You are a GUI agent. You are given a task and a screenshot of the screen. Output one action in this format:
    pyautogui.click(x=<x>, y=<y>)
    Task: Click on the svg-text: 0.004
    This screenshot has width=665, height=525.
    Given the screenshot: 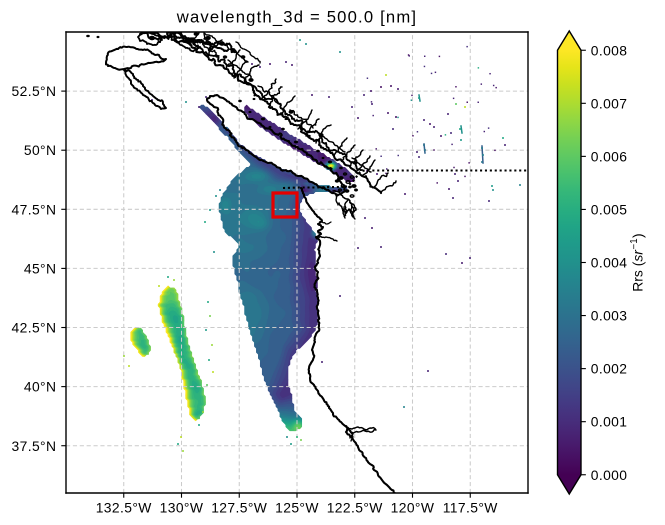 What is the action you would take?
    pyautogui.click(x=609, y=263)
    